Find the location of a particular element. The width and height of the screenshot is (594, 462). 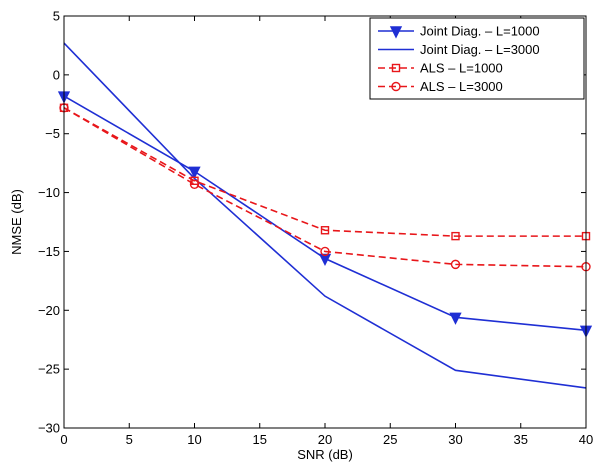

legend-label: Joint Diag. – L=1000 is located at coordinates (480, 31).